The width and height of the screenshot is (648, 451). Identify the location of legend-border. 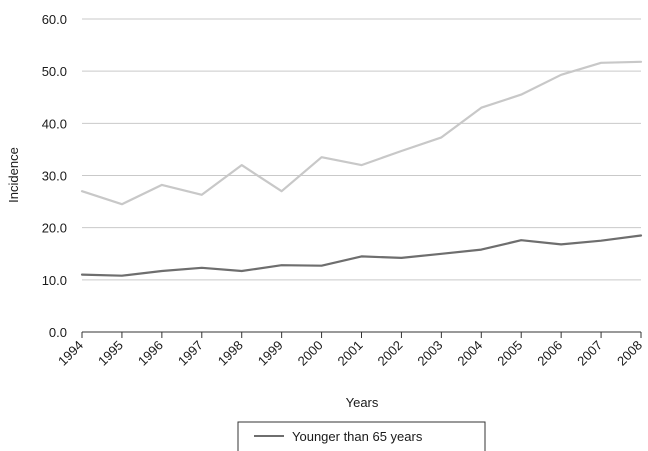
(361, 436).